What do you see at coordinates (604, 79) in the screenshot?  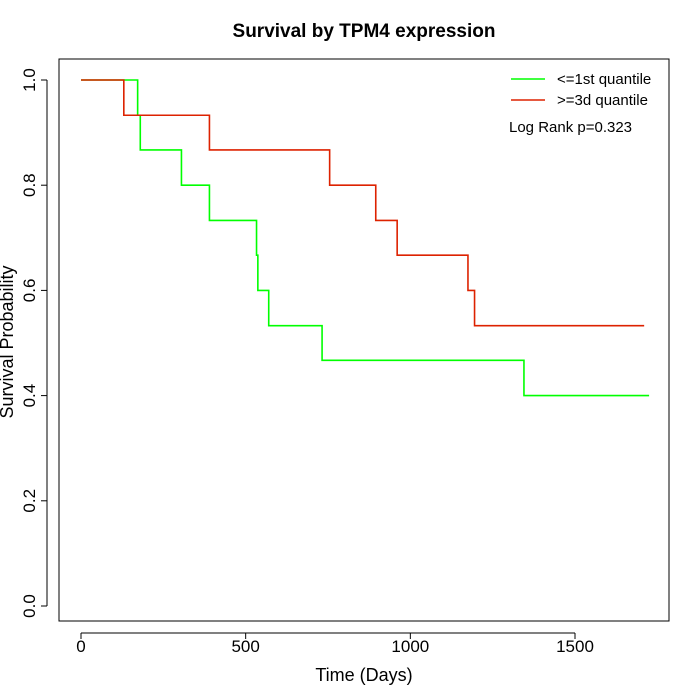 I see `legend-label-1: <=1st quantile` at bounding box center [604, 79].